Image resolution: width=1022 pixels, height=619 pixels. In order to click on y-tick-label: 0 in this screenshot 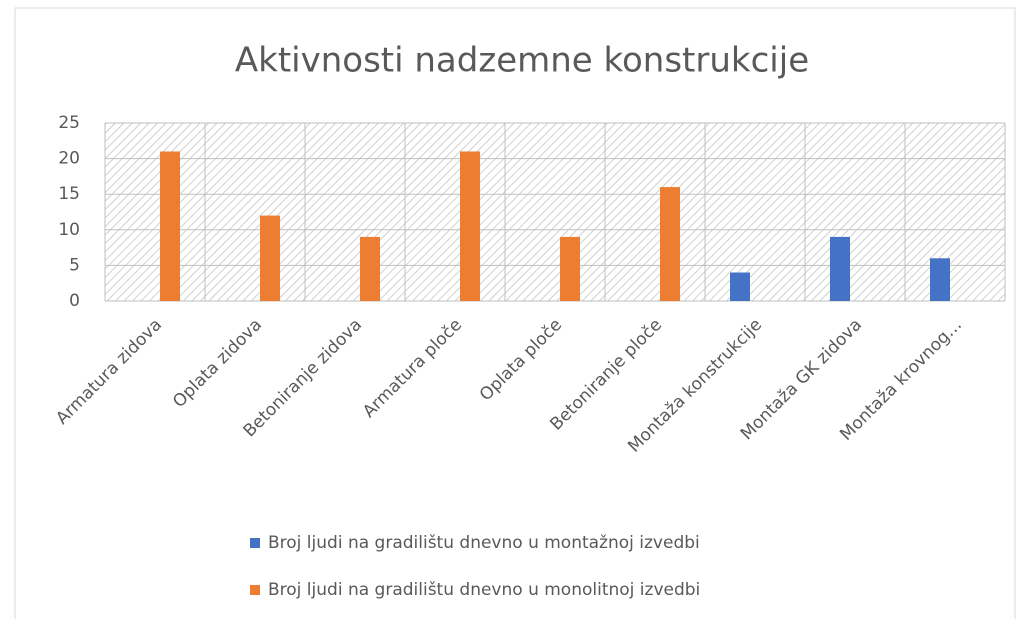, I will do `click(74, 301)`.